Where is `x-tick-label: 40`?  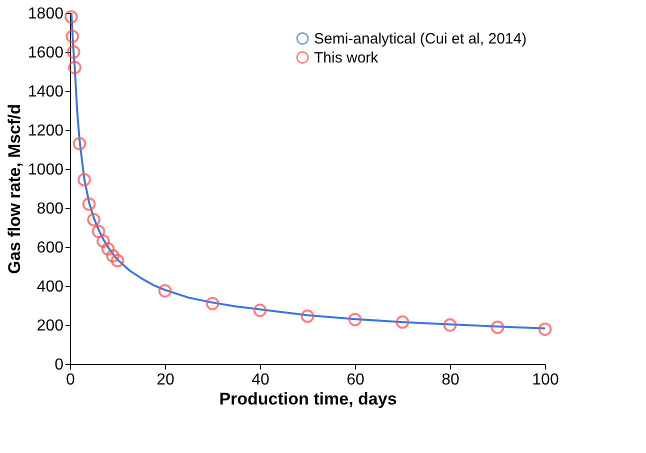
x-tick-label: 40 is located at coordinates (261, 380).